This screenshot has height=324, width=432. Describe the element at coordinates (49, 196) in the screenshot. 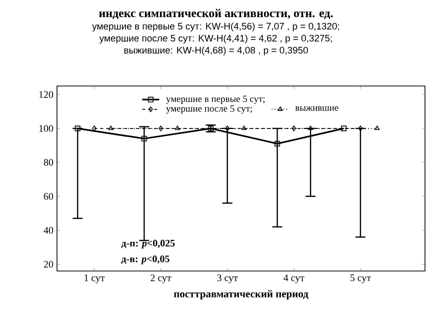

I see `y-tick-label: 60` at that location.